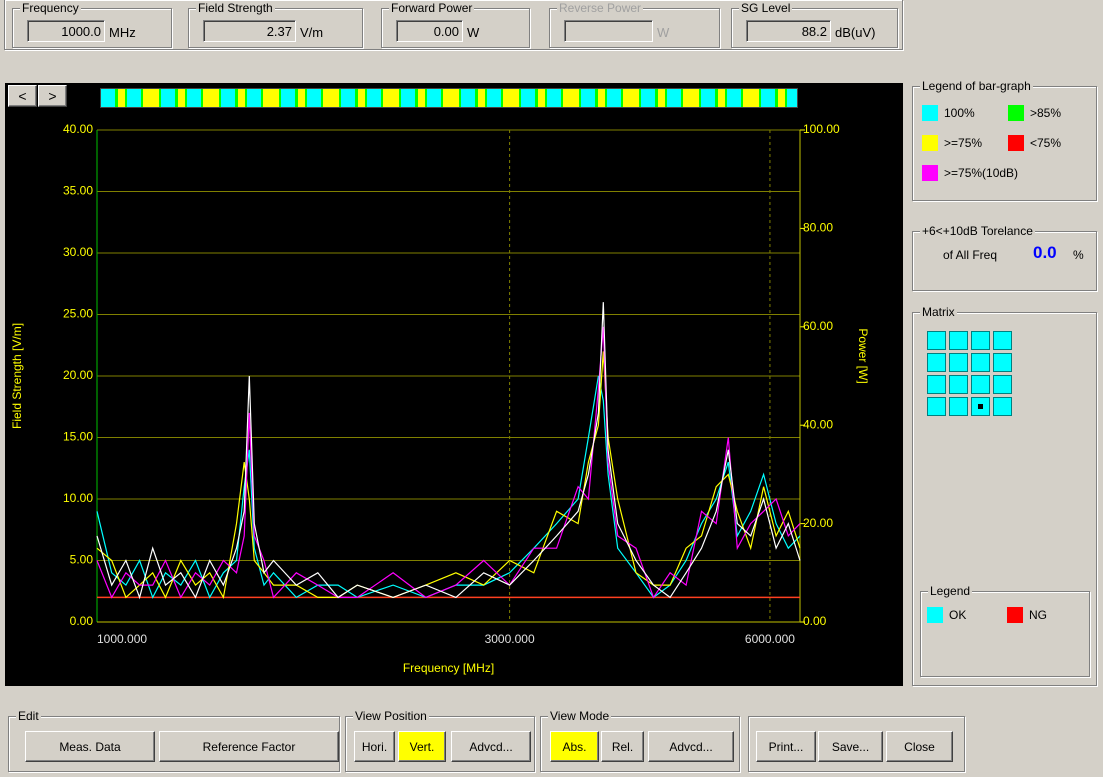 This screenshot has width=1103, height=777. I want to click on toolbar-button: Reference Factor, so click(249, 746).